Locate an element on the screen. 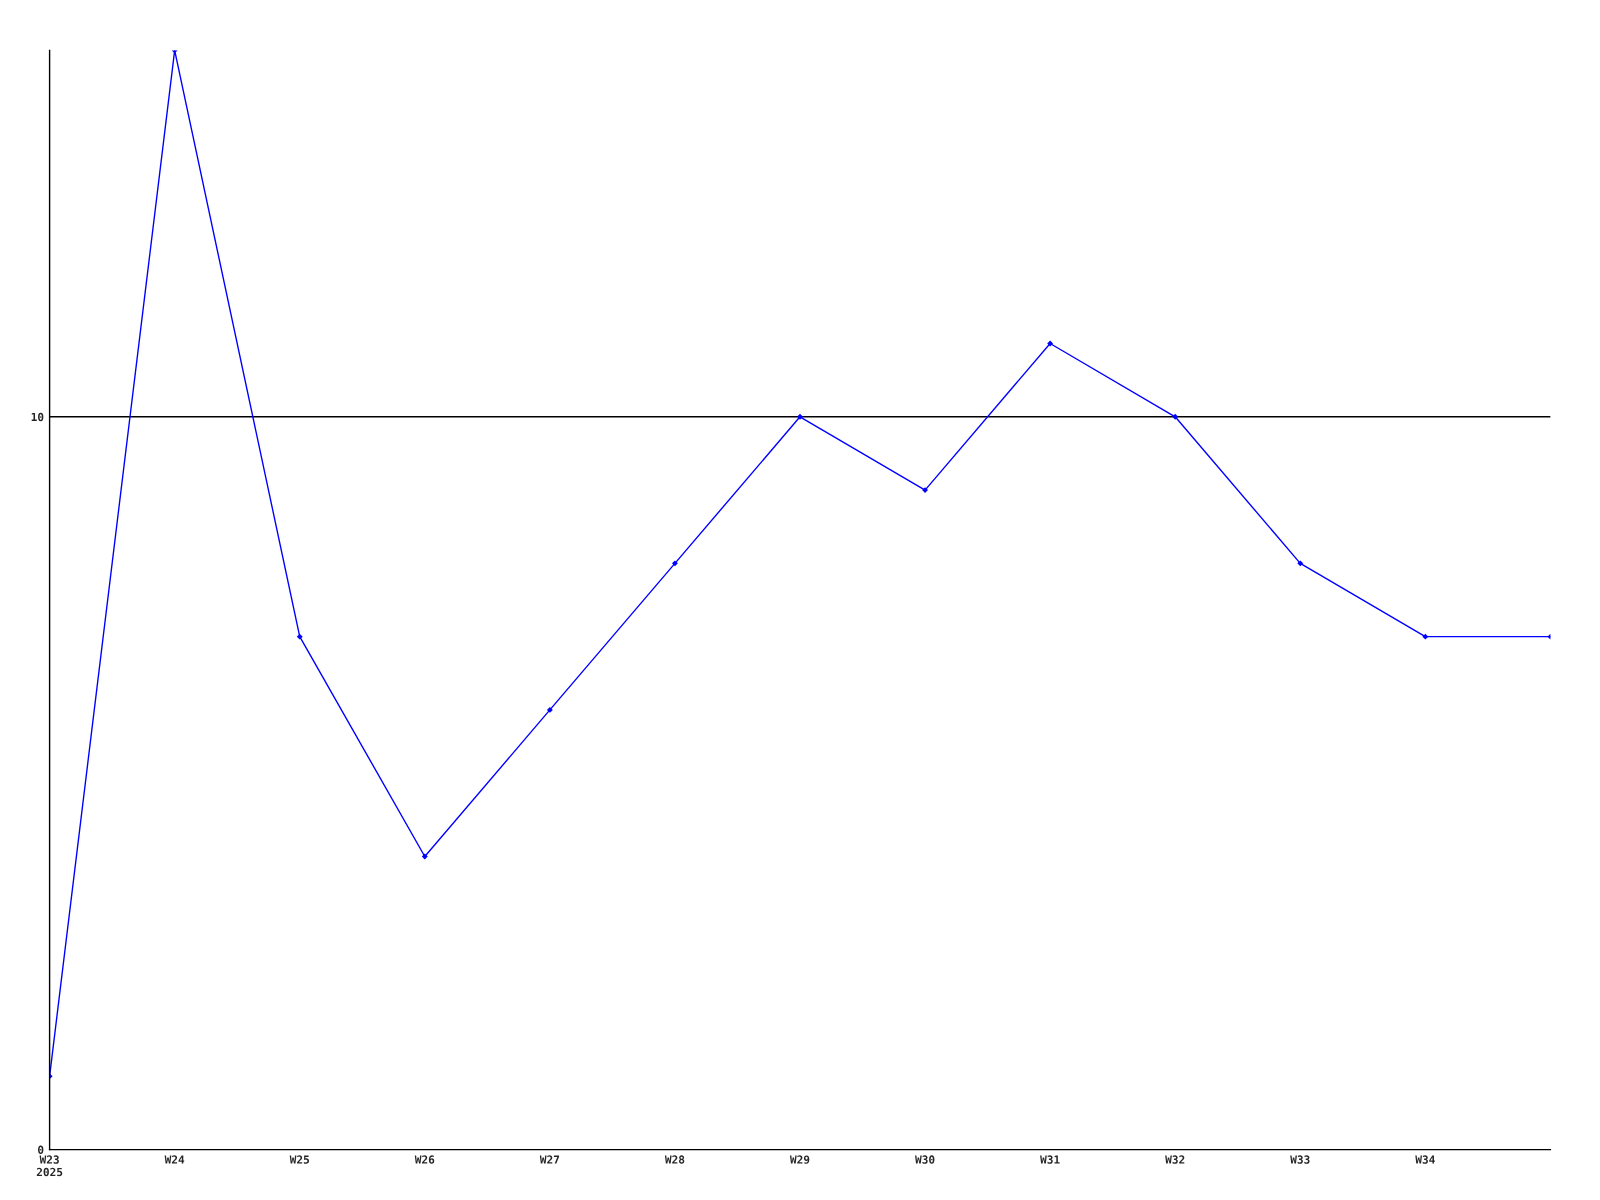 This screenshot has width=1600, height=1200. x-tick-label: W31 is located at coordinates (1050, 1159).